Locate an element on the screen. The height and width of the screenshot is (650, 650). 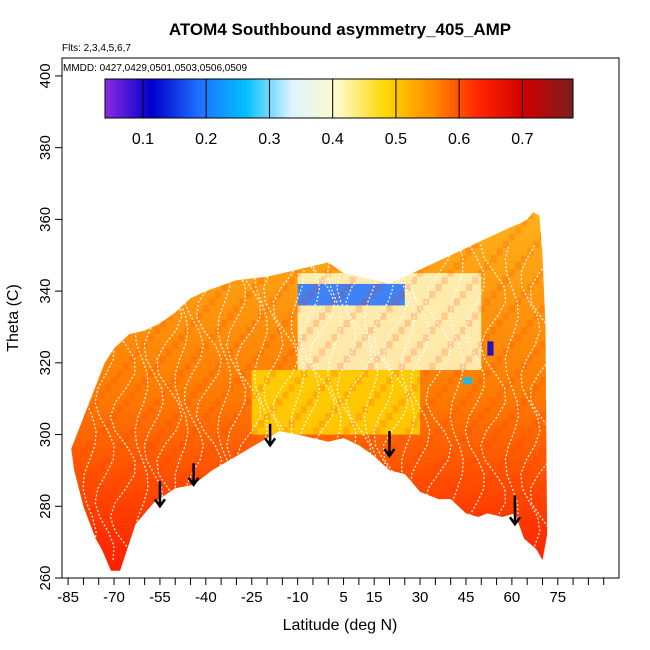
colorbar-tick-label: 0.3 is located at coordinates (269, 139).